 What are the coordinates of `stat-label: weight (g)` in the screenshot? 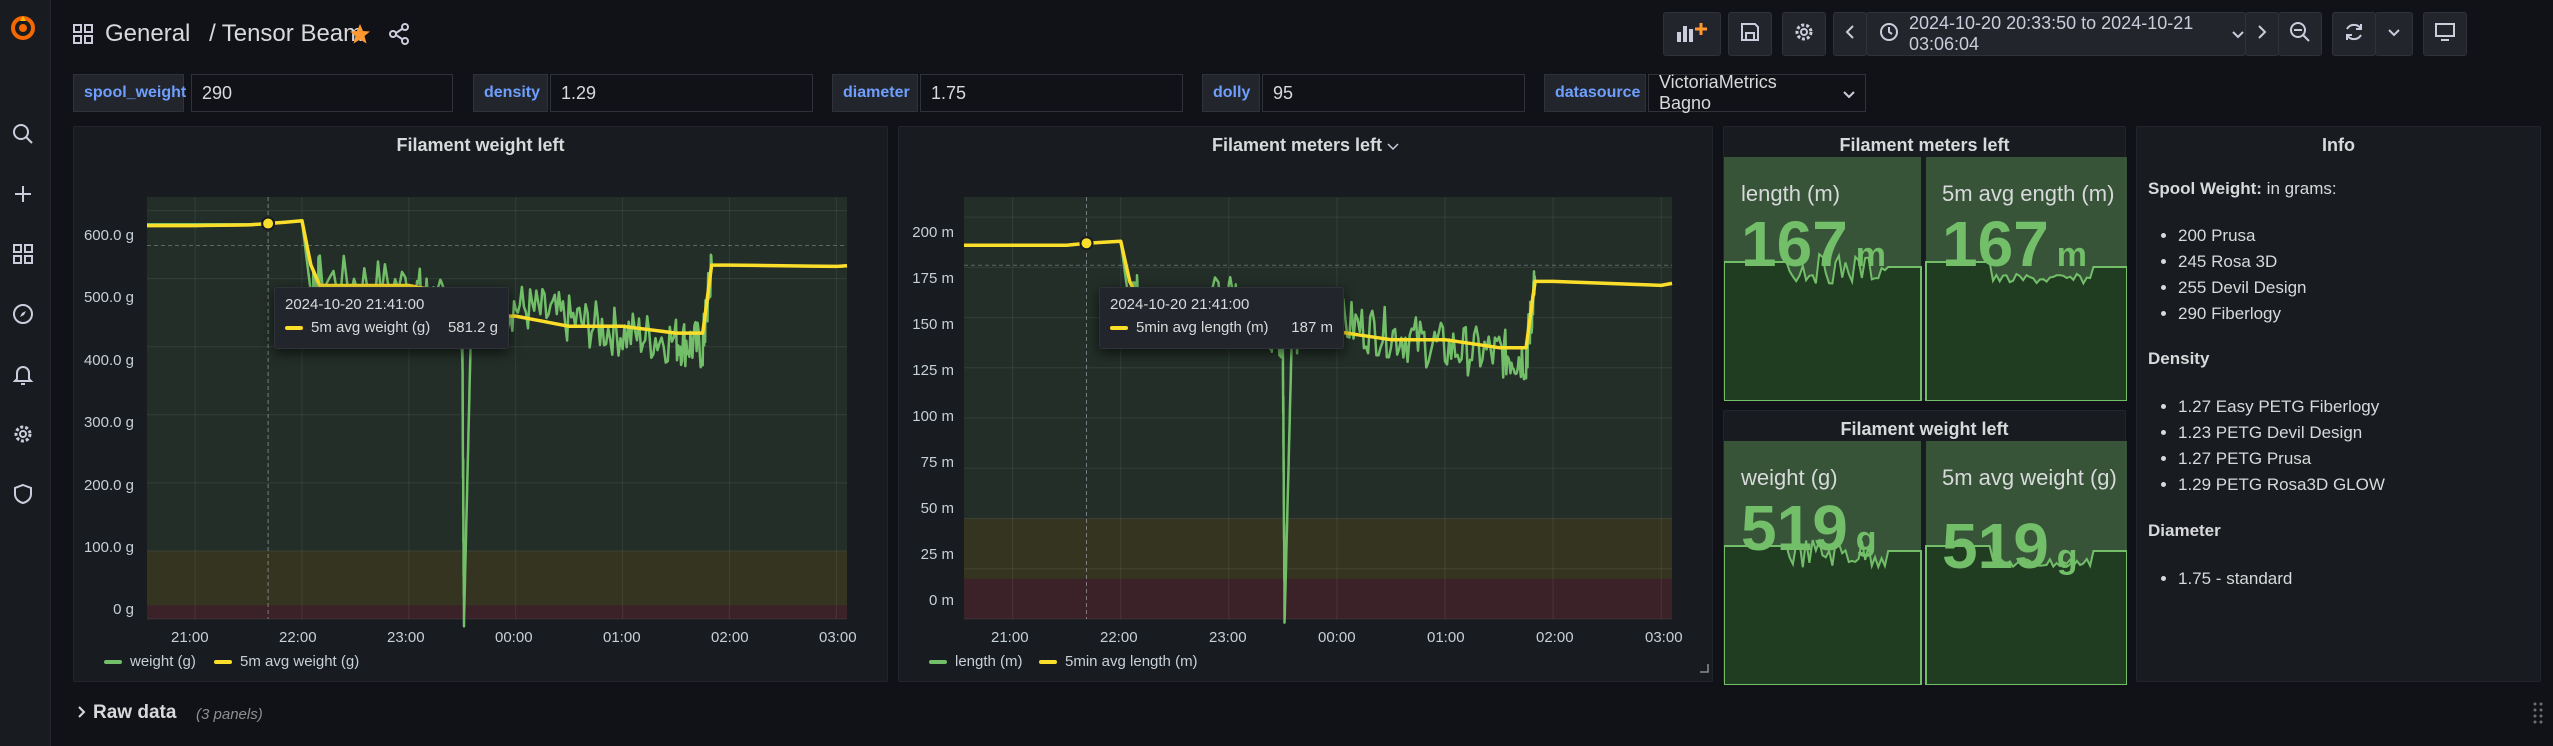 It's located at (1789, 477).